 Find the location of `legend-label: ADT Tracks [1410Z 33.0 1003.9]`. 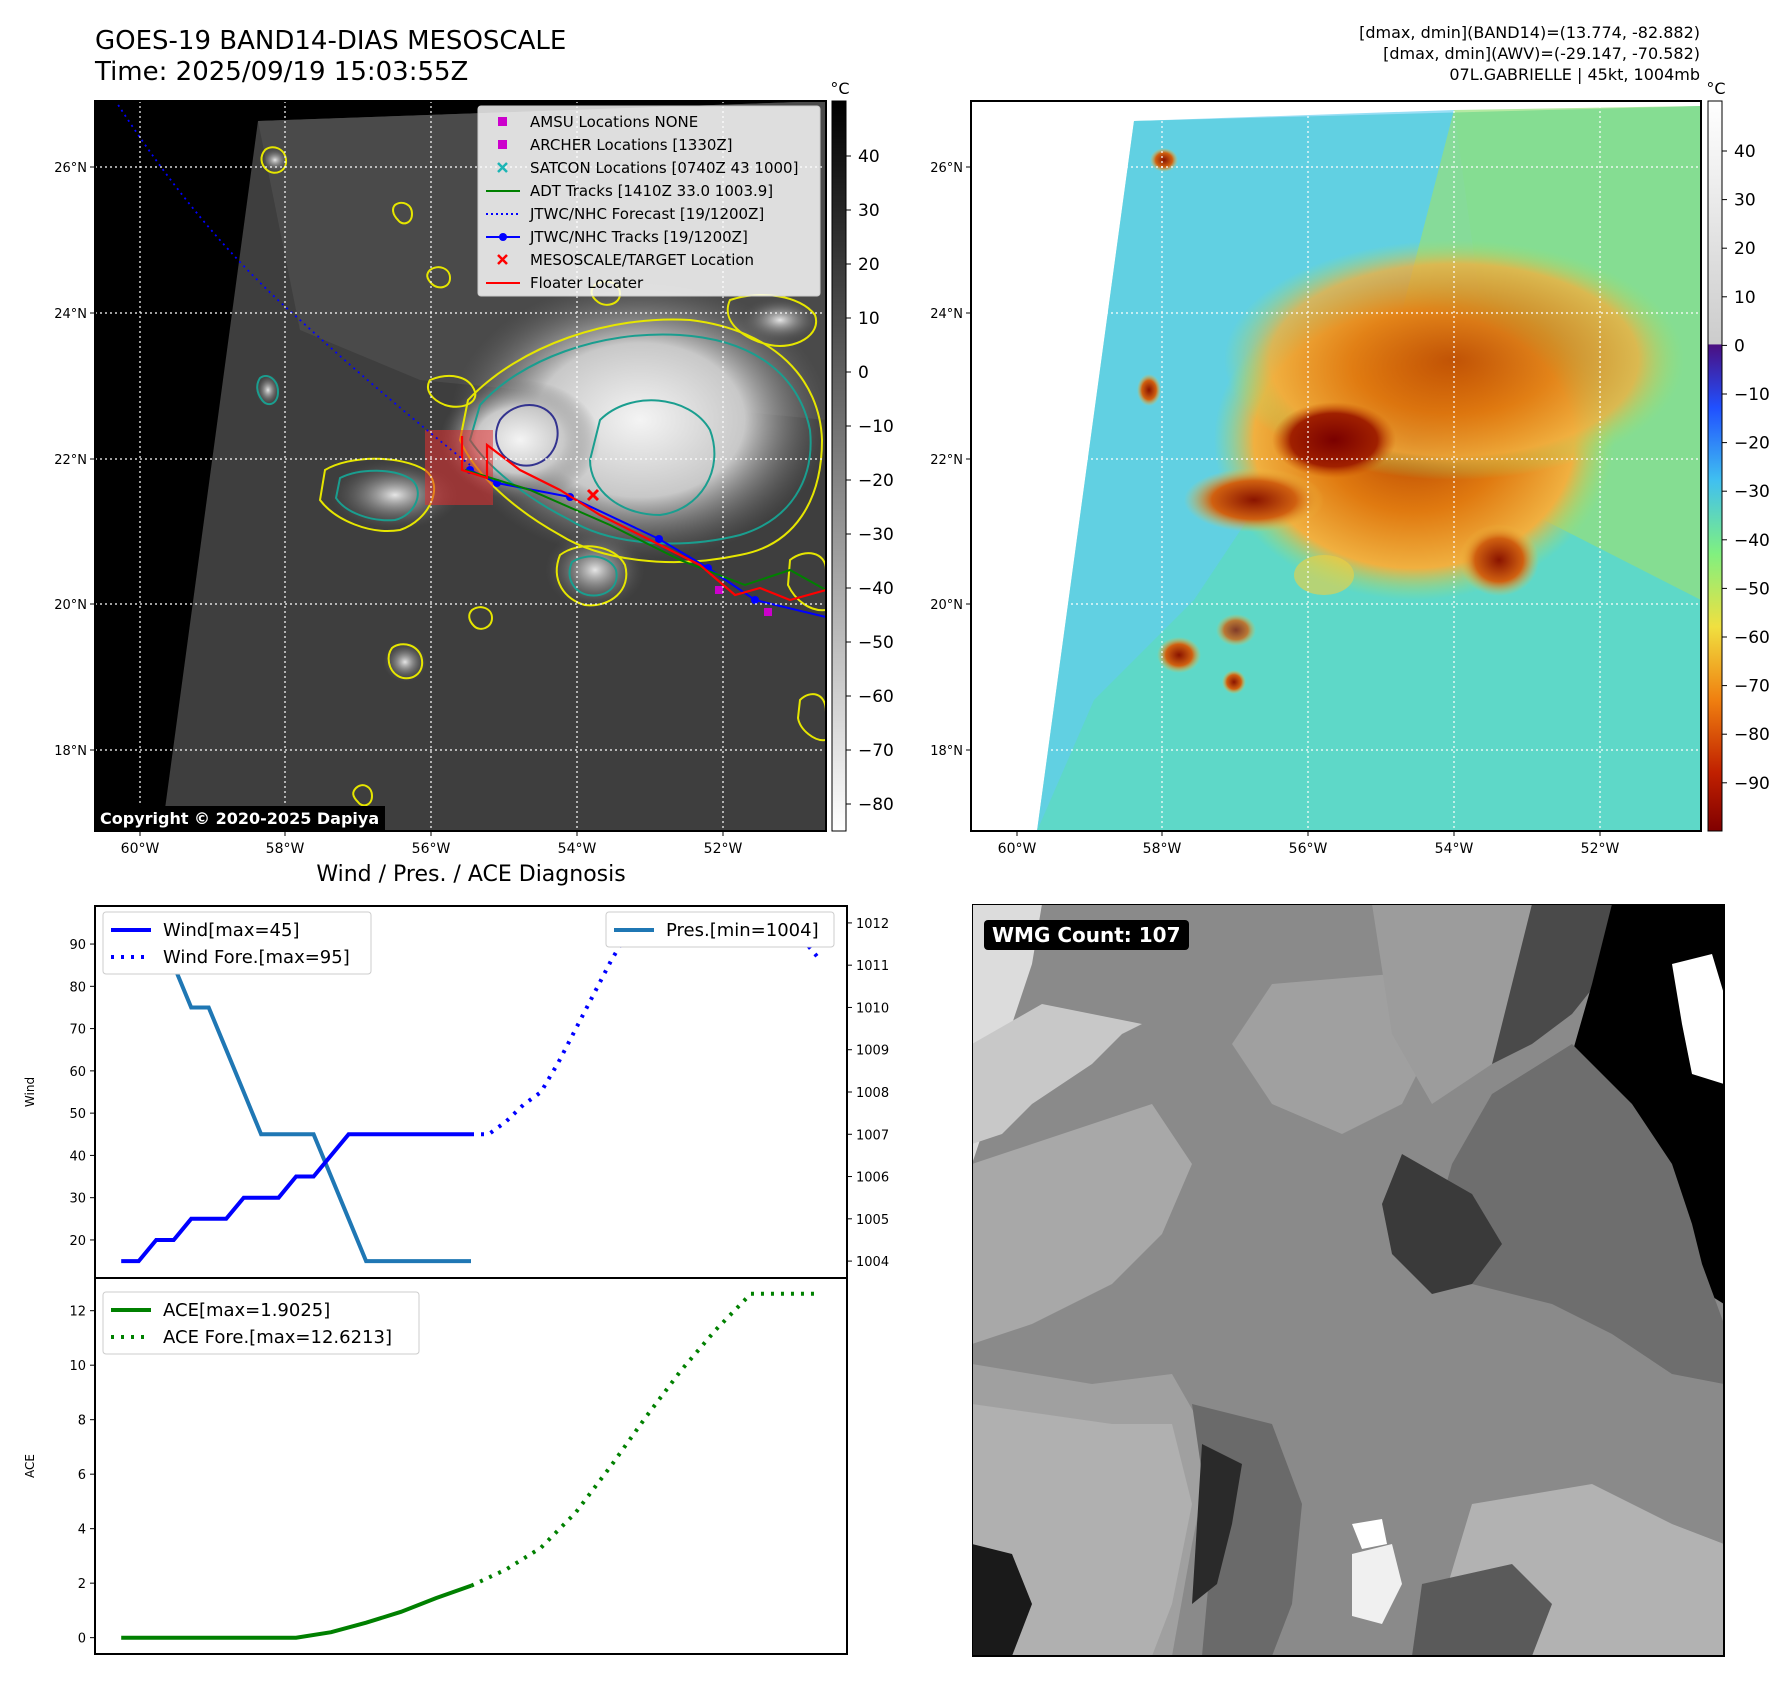

legend-label: ADT Tracks [1410Z 33.0 1003.9] is located at coordinates (651, 191).